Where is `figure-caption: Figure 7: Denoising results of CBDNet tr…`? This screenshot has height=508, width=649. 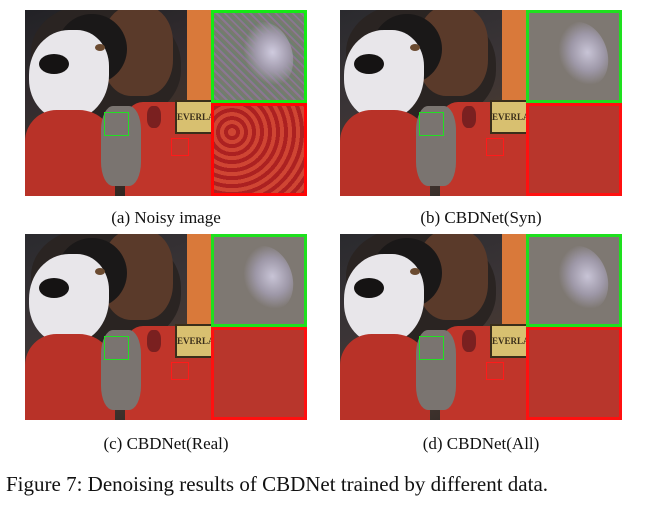
figure-caption: Figure 7: Denoising results of CBDNet tr… is located at coordinates (277, 484).